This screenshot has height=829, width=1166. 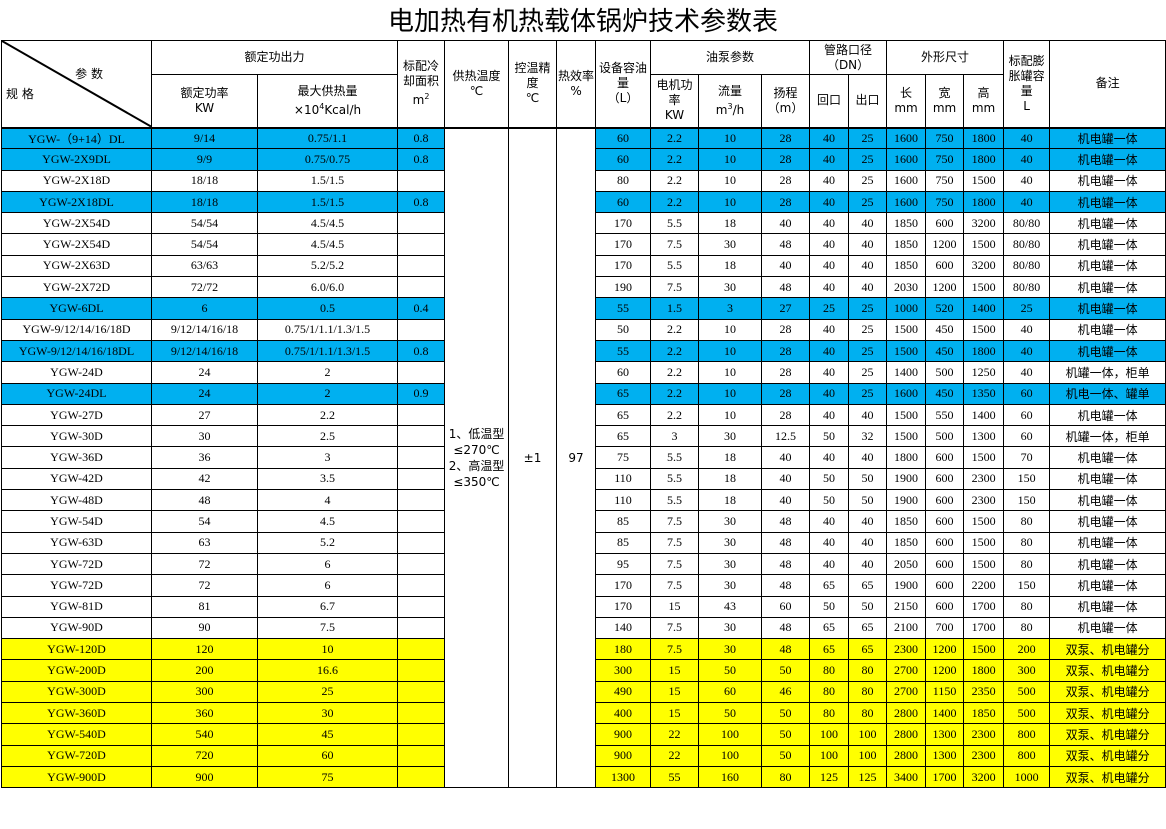 I want to click on cell-rated-power: 30, so click(x=204, y=436).